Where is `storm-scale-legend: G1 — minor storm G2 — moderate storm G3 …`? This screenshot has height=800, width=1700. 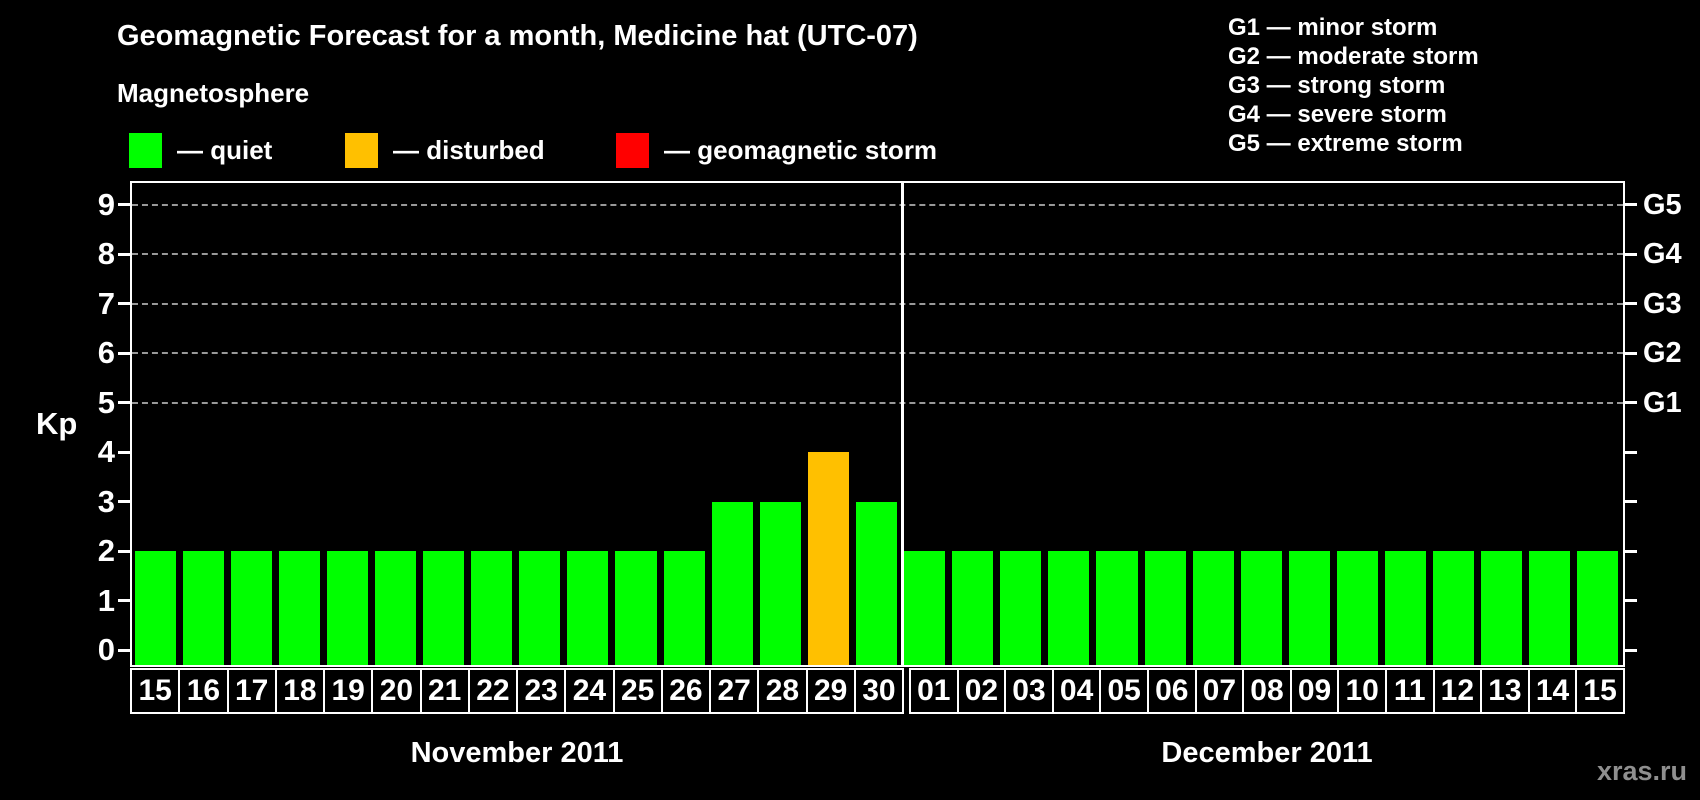 storm-scale-legend: G1 — minor storm G2 — moderate storm G3 … is located at coordinates (1353, 85).